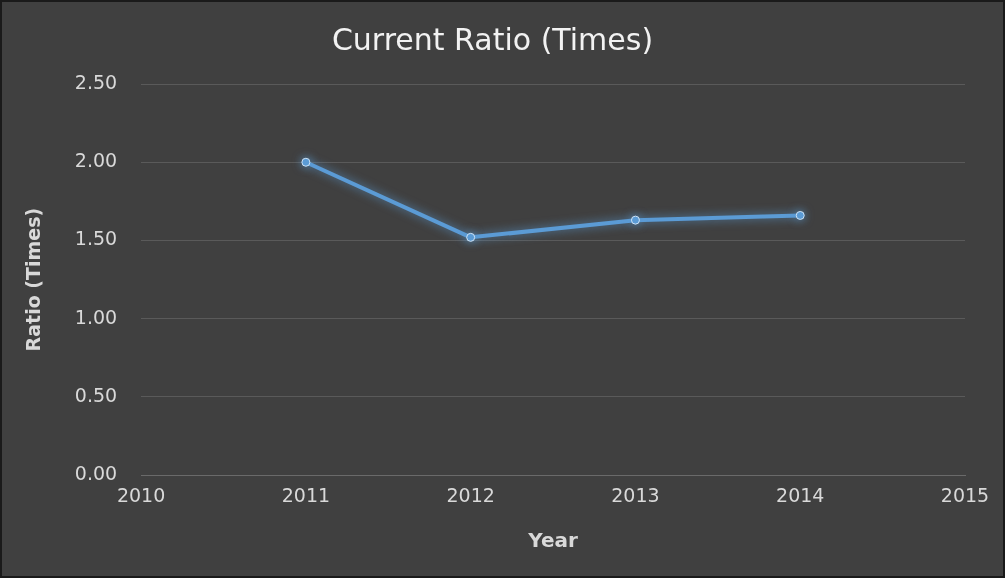 The height and width of the screenshot is (578, 1005). I want to click on y-tick-label: 2.00, so click(96, 160).